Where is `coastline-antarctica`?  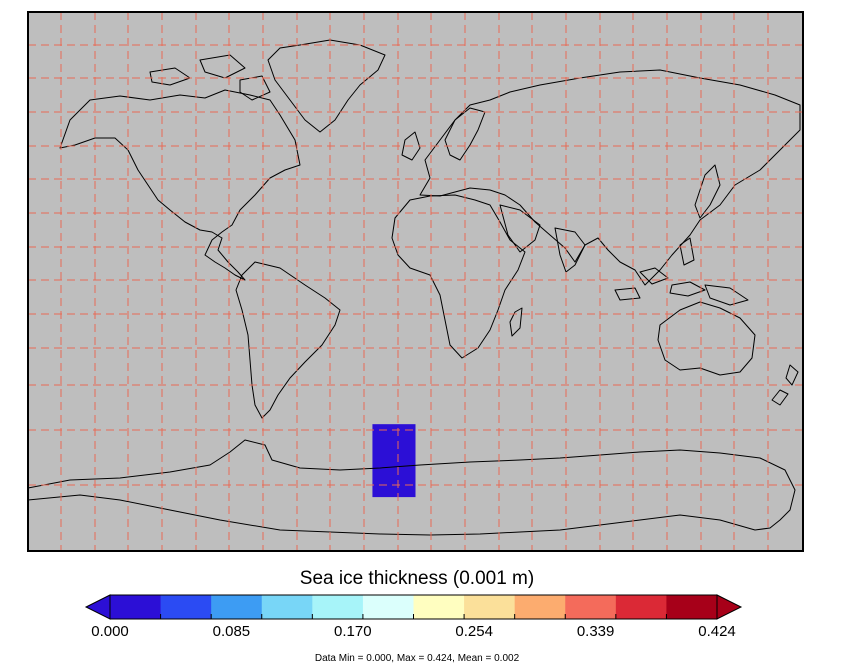 coastline-antarctica is located at coordinates (412, 487).